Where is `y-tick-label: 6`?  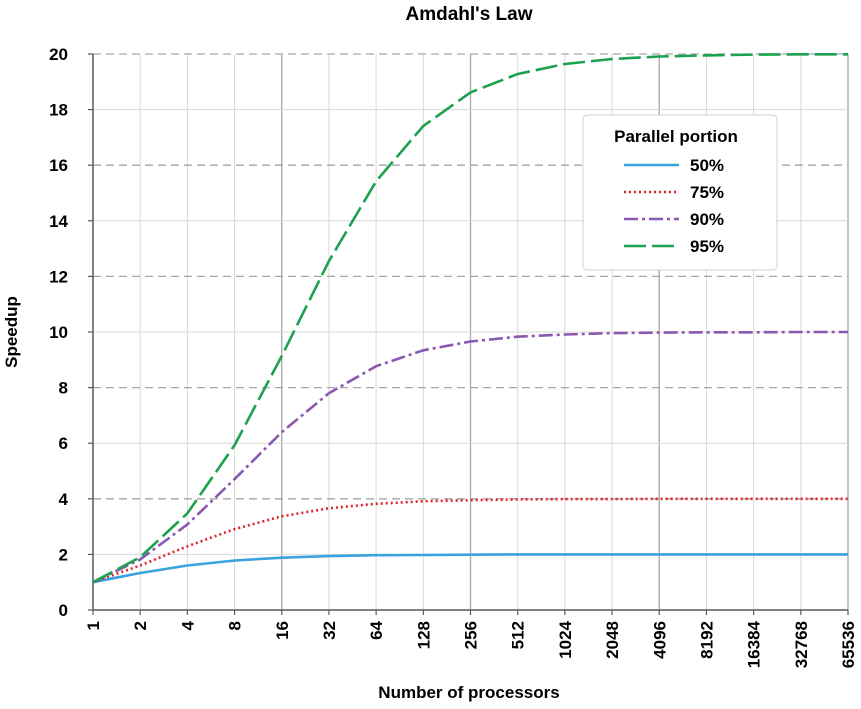 y-tick-label: 6 is located at coordinates (63, 443).